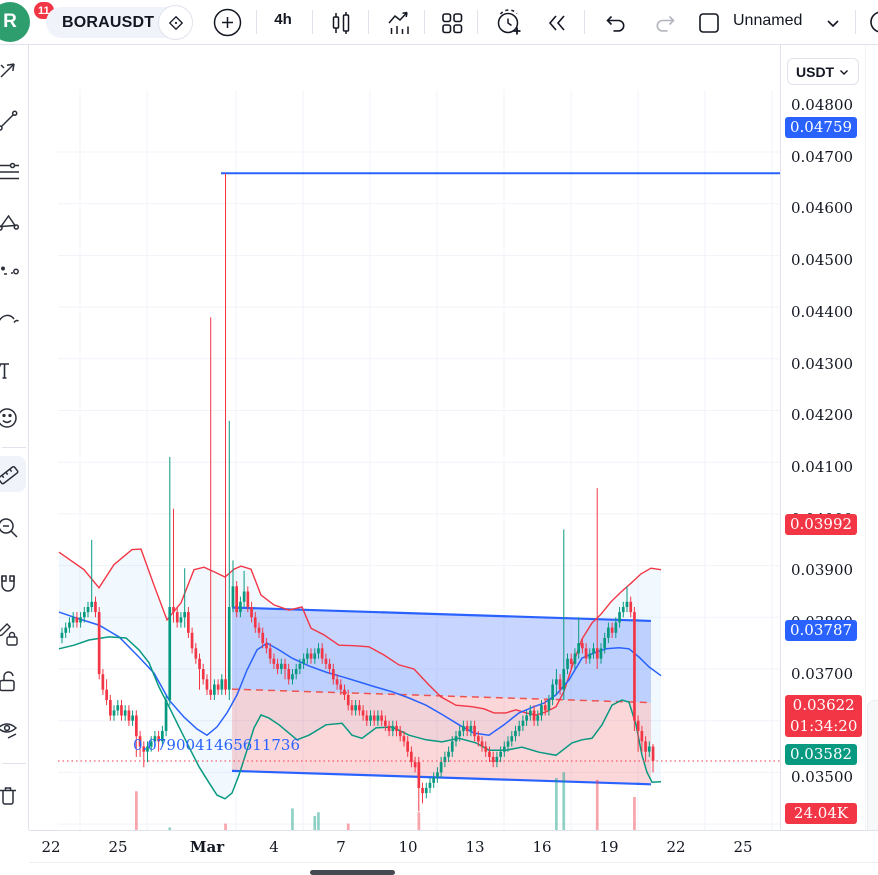 This screenshot has height=875, width=878. Describe the element at coordinates (340, 22) in the screenshot. I see `chart-style-button` at that location.